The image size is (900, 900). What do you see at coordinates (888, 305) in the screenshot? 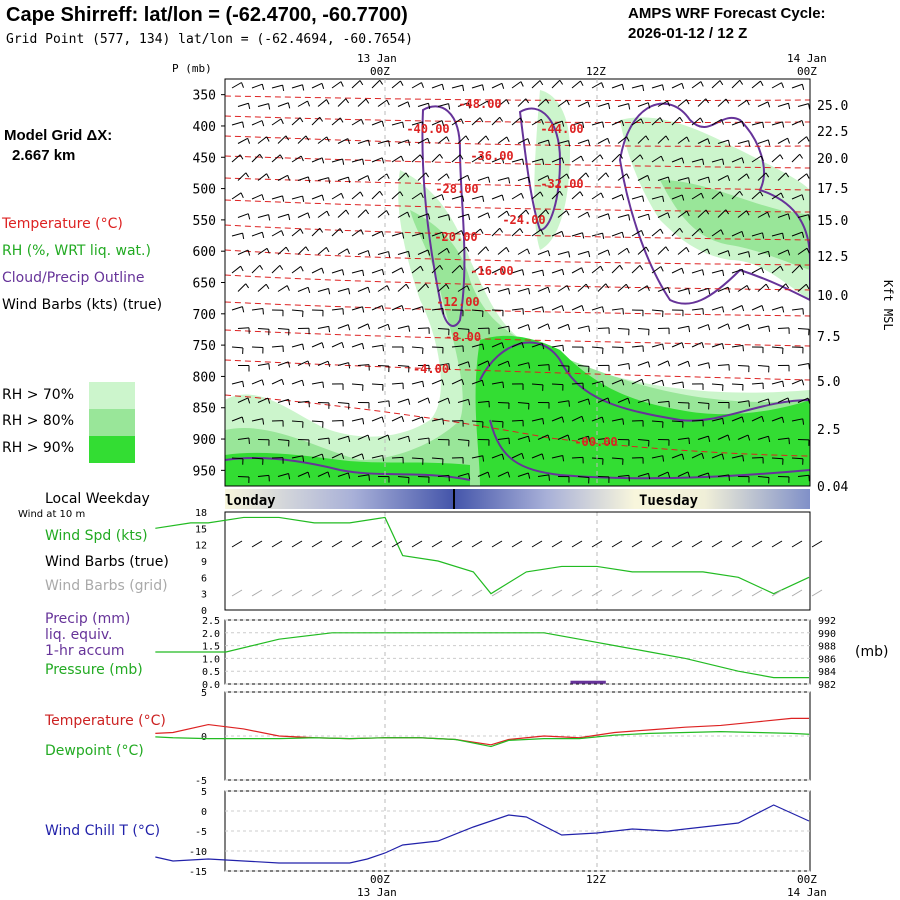
I see `height-axis-title: Kft MSL` at bounding box center [888, 305].